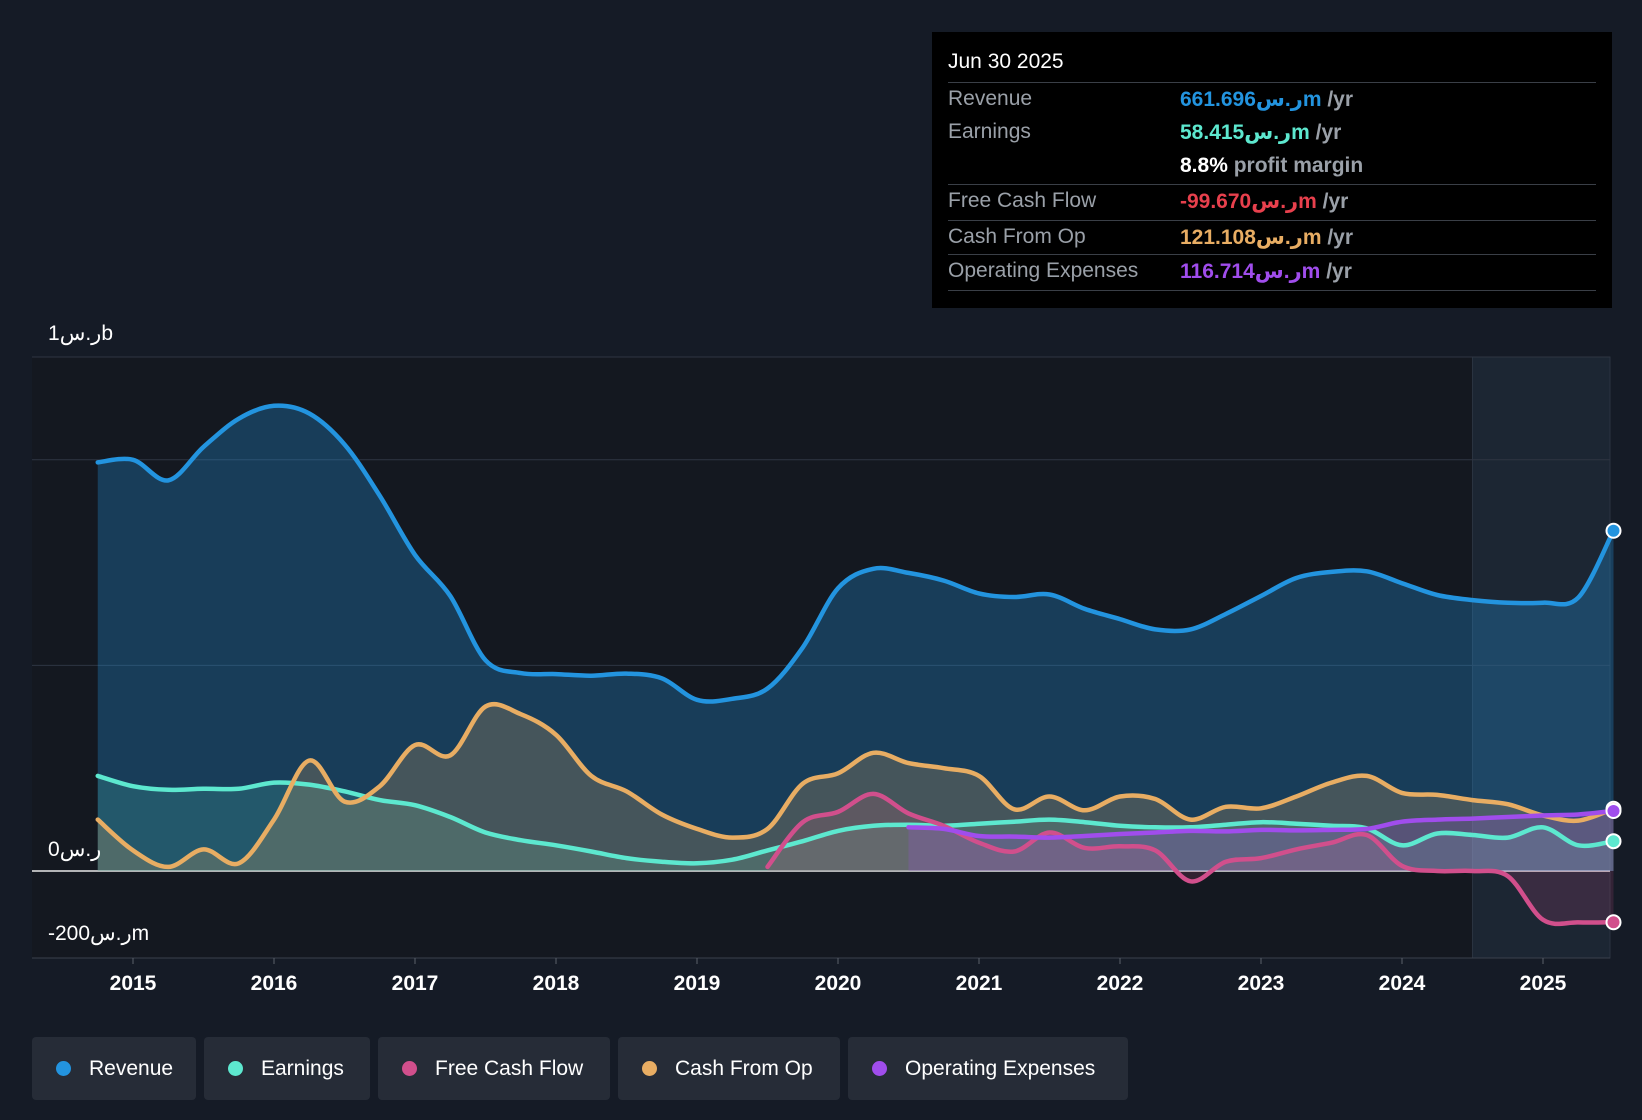  I want to click on x-tick-label: 2019, so click(697, 983).